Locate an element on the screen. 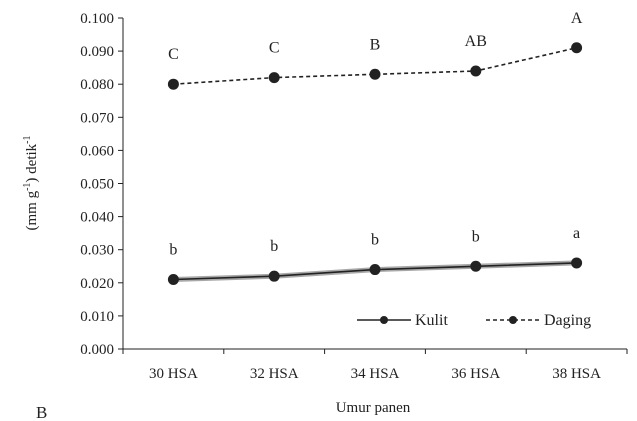 The height and width of the screenshot is (421, 637). x-axis-title: Umur panen is located at coordinates (373, 408).